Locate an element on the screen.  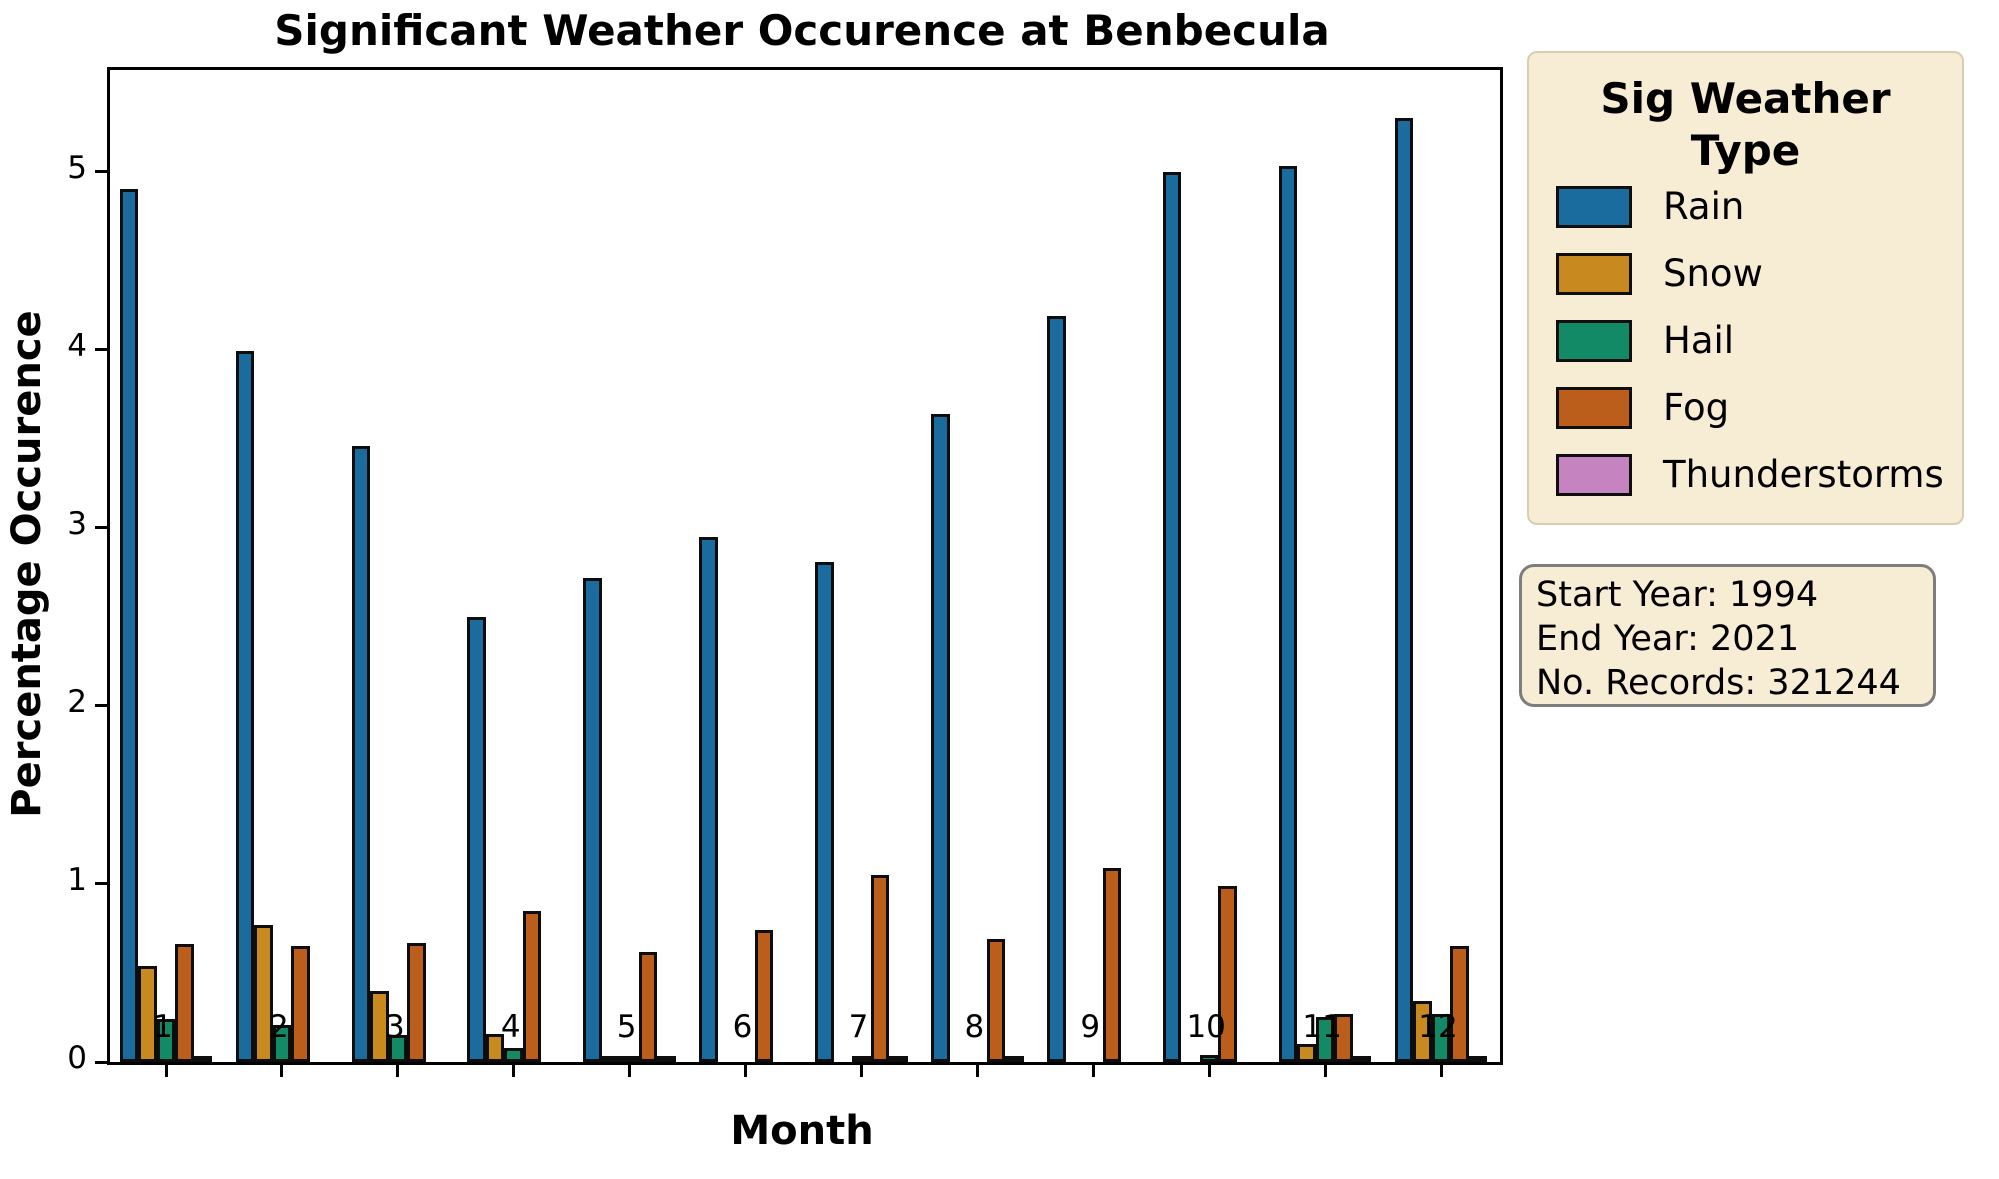
bar-hail-m7 is located at coordinates (861, 1059).